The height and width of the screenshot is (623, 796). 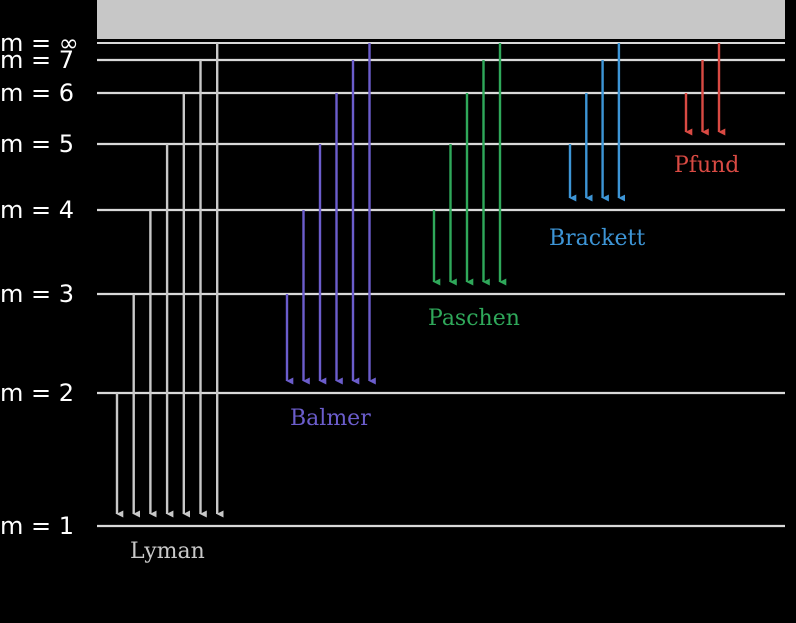 I want to click on pfund-series-label: Pfund, so click(x=706, y=165).